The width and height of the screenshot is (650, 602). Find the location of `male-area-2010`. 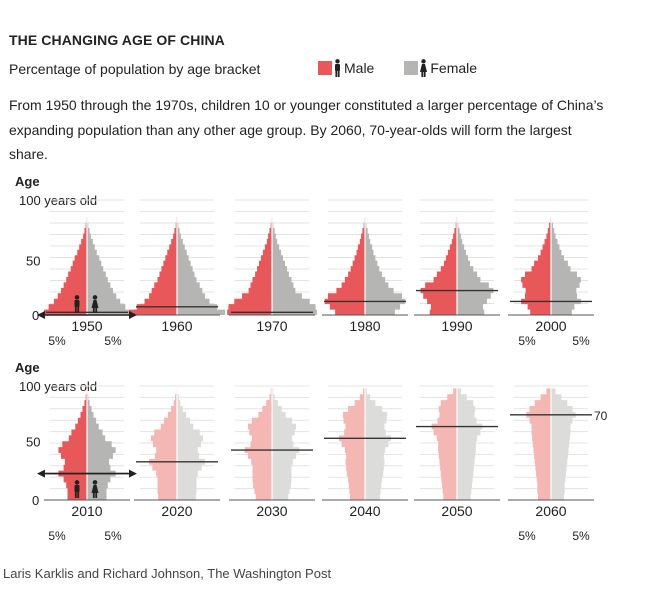

male-area-2010 is located at coordinates (72, 444).